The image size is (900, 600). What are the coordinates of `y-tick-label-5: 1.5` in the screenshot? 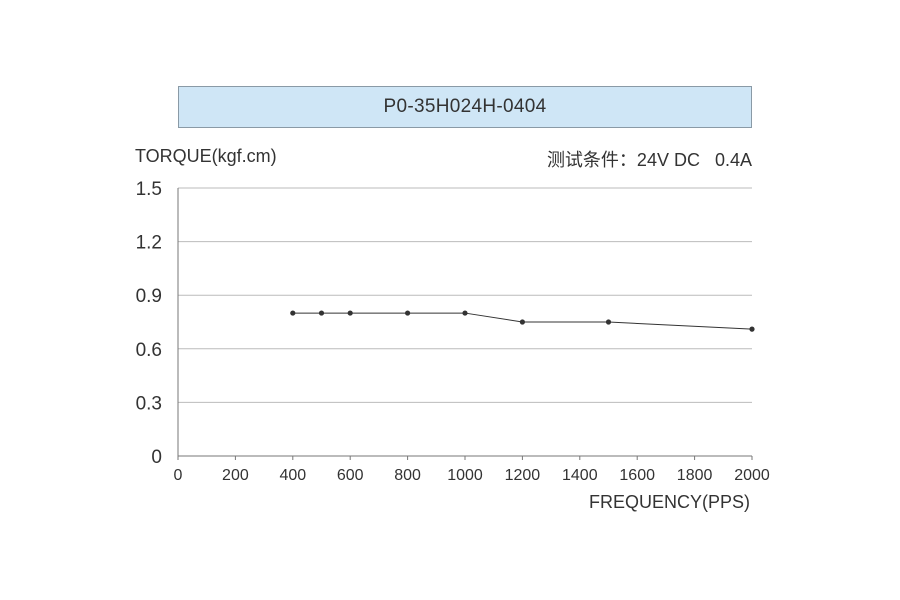 It's located at (149, 189).